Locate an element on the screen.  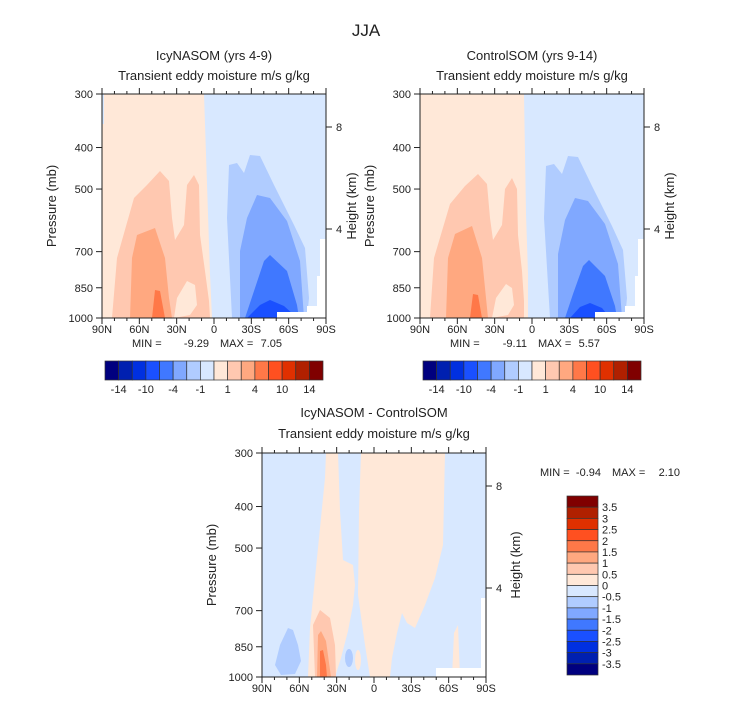
contour-fill-pos-1.5-2 is located at coordinates (323, 663).